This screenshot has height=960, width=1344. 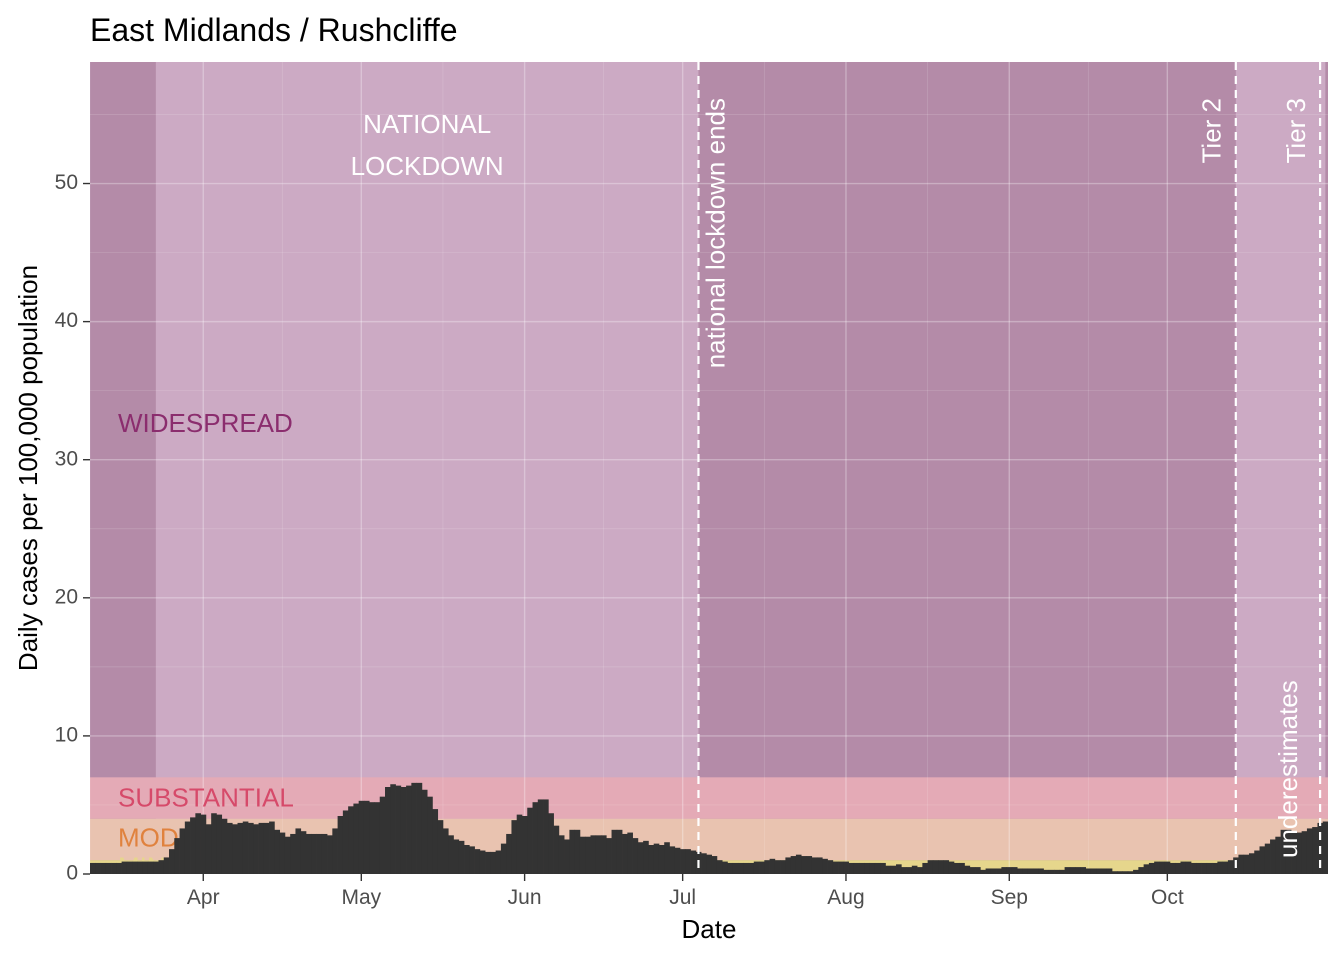 I want to click on y-tick-label: 10, so click(x=66, y=734).